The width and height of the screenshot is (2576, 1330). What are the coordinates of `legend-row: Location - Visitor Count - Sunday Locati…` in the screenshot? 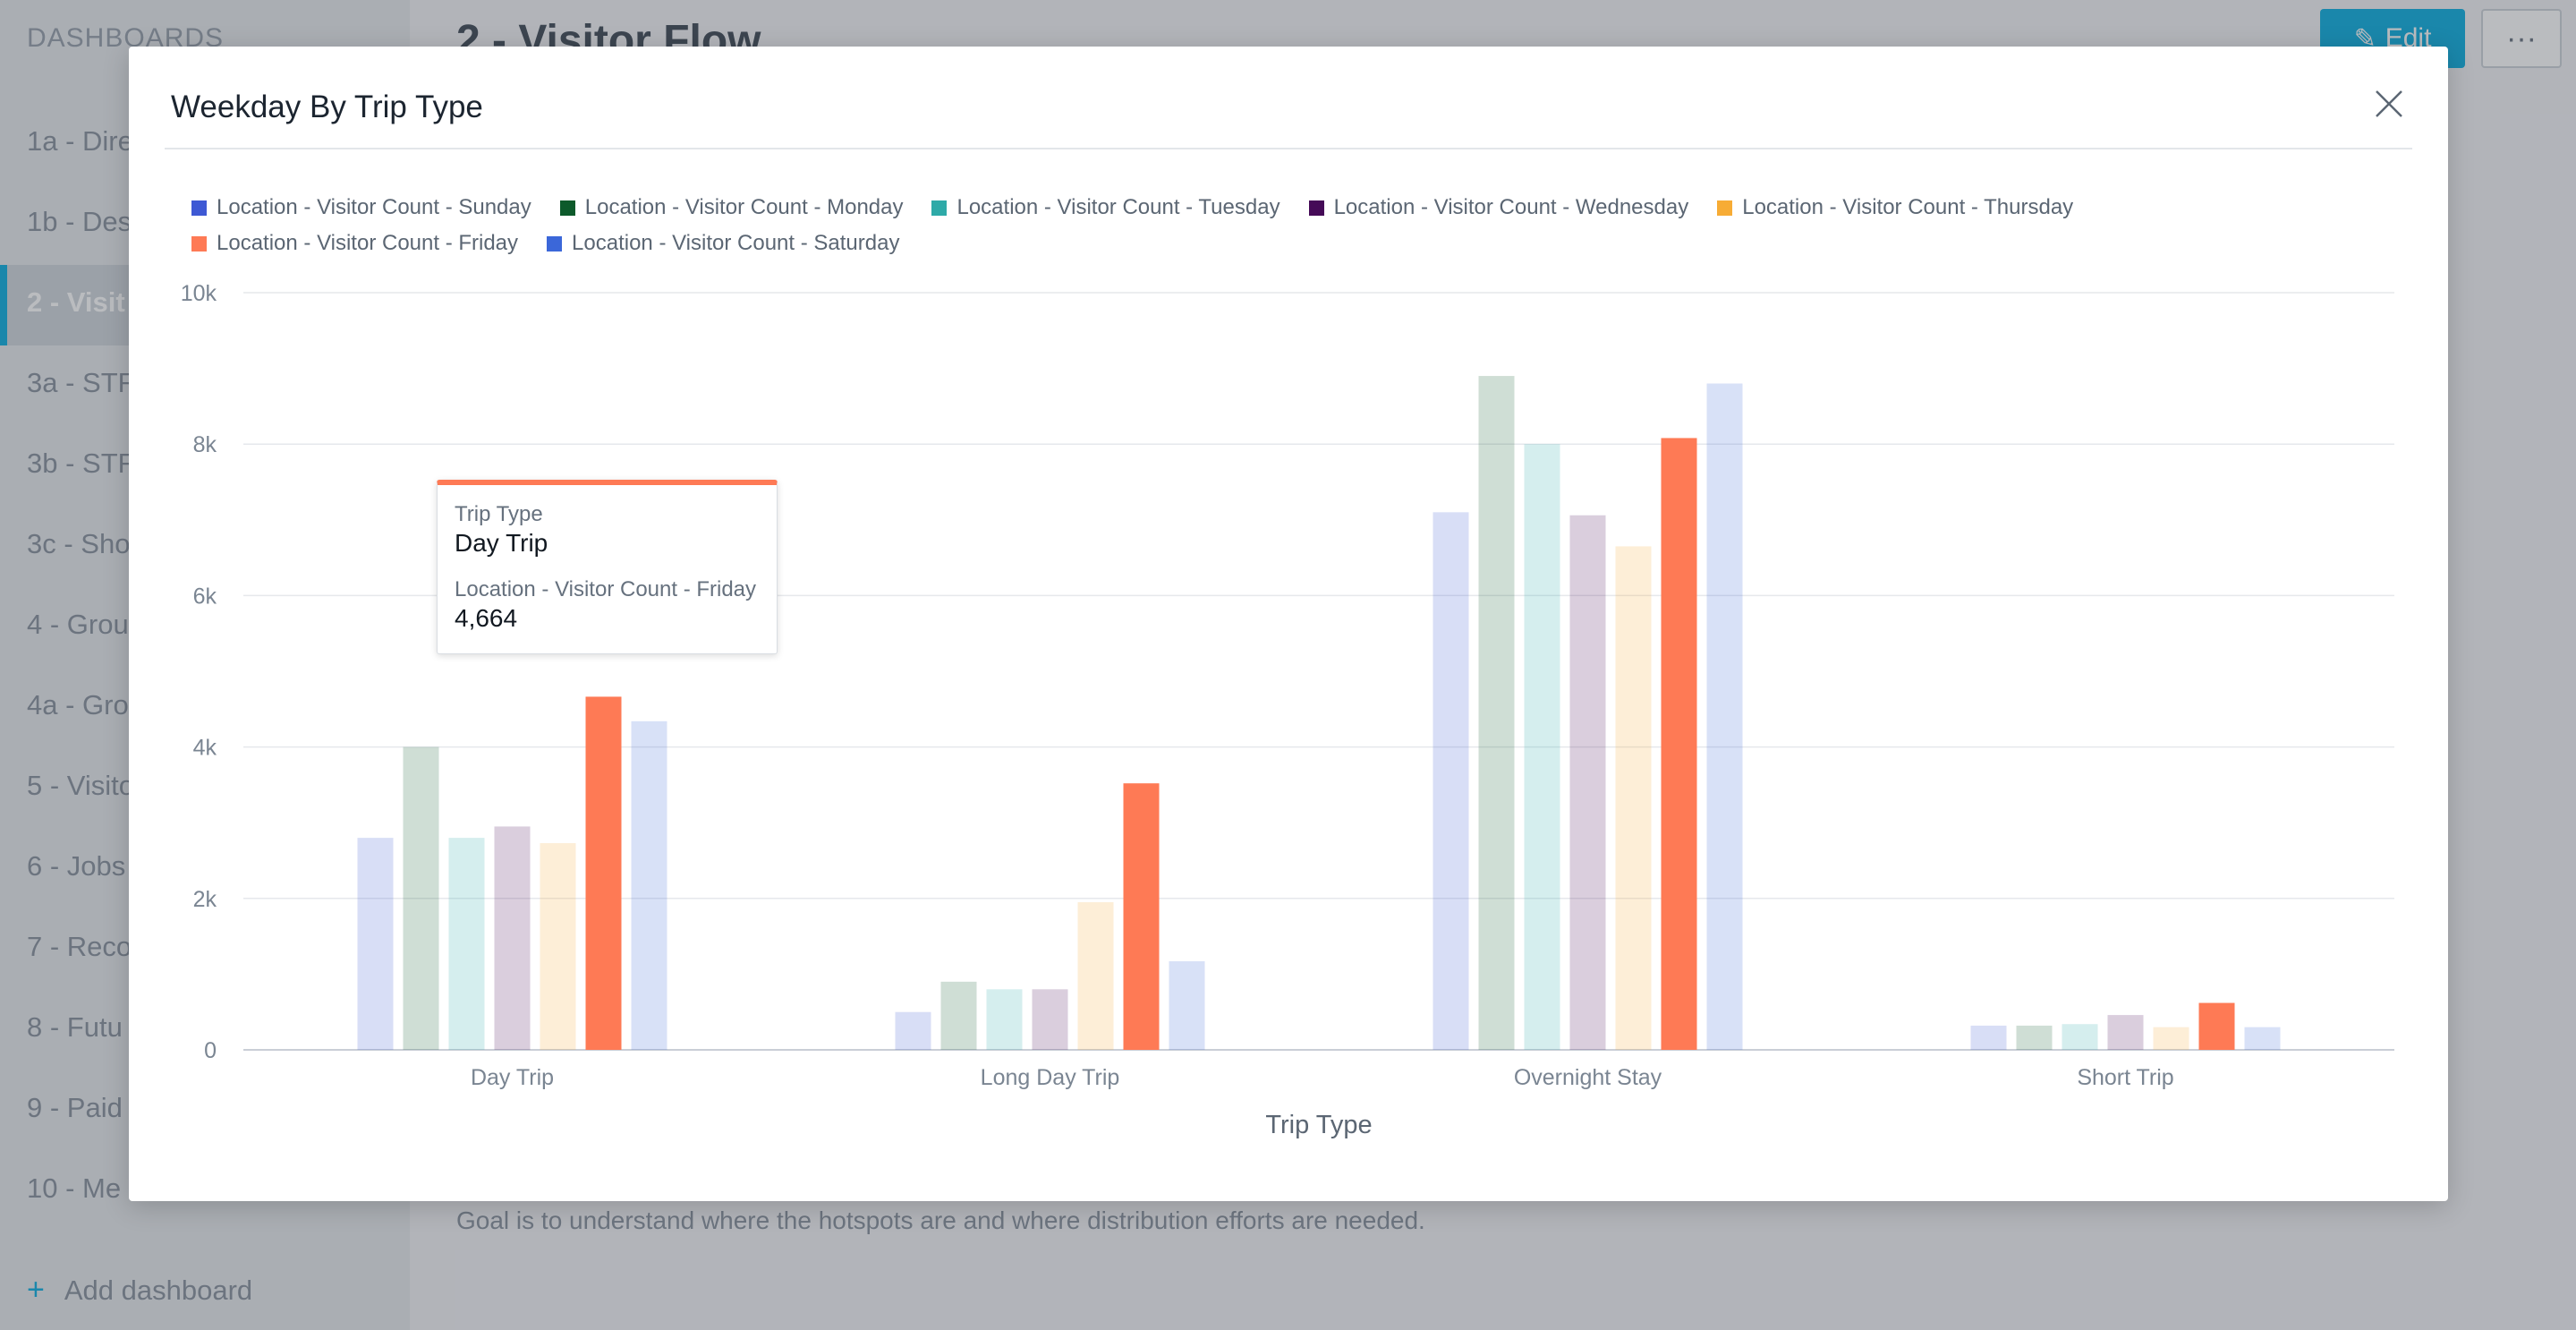 It's located at (1265, 208).